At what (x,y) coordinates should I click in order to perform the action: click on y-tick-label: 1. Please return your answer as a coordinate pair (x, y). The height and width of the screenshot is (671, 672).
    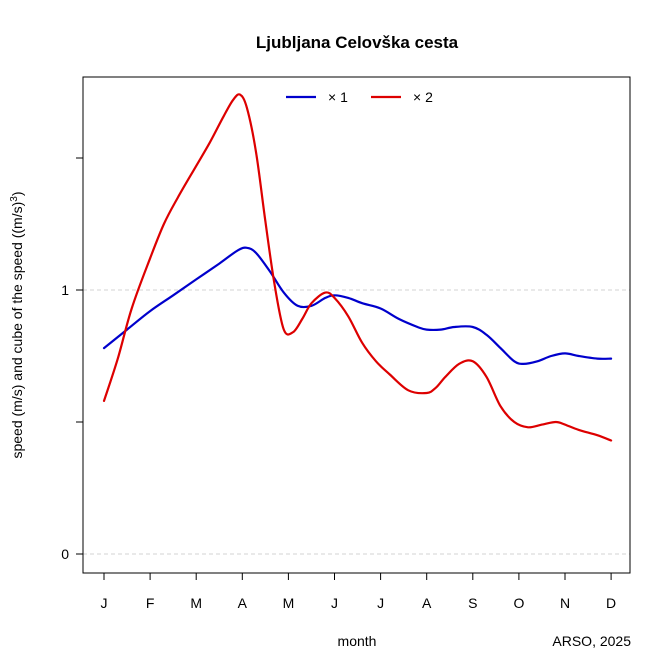
    Looking at the image, I should click on (65, 290).